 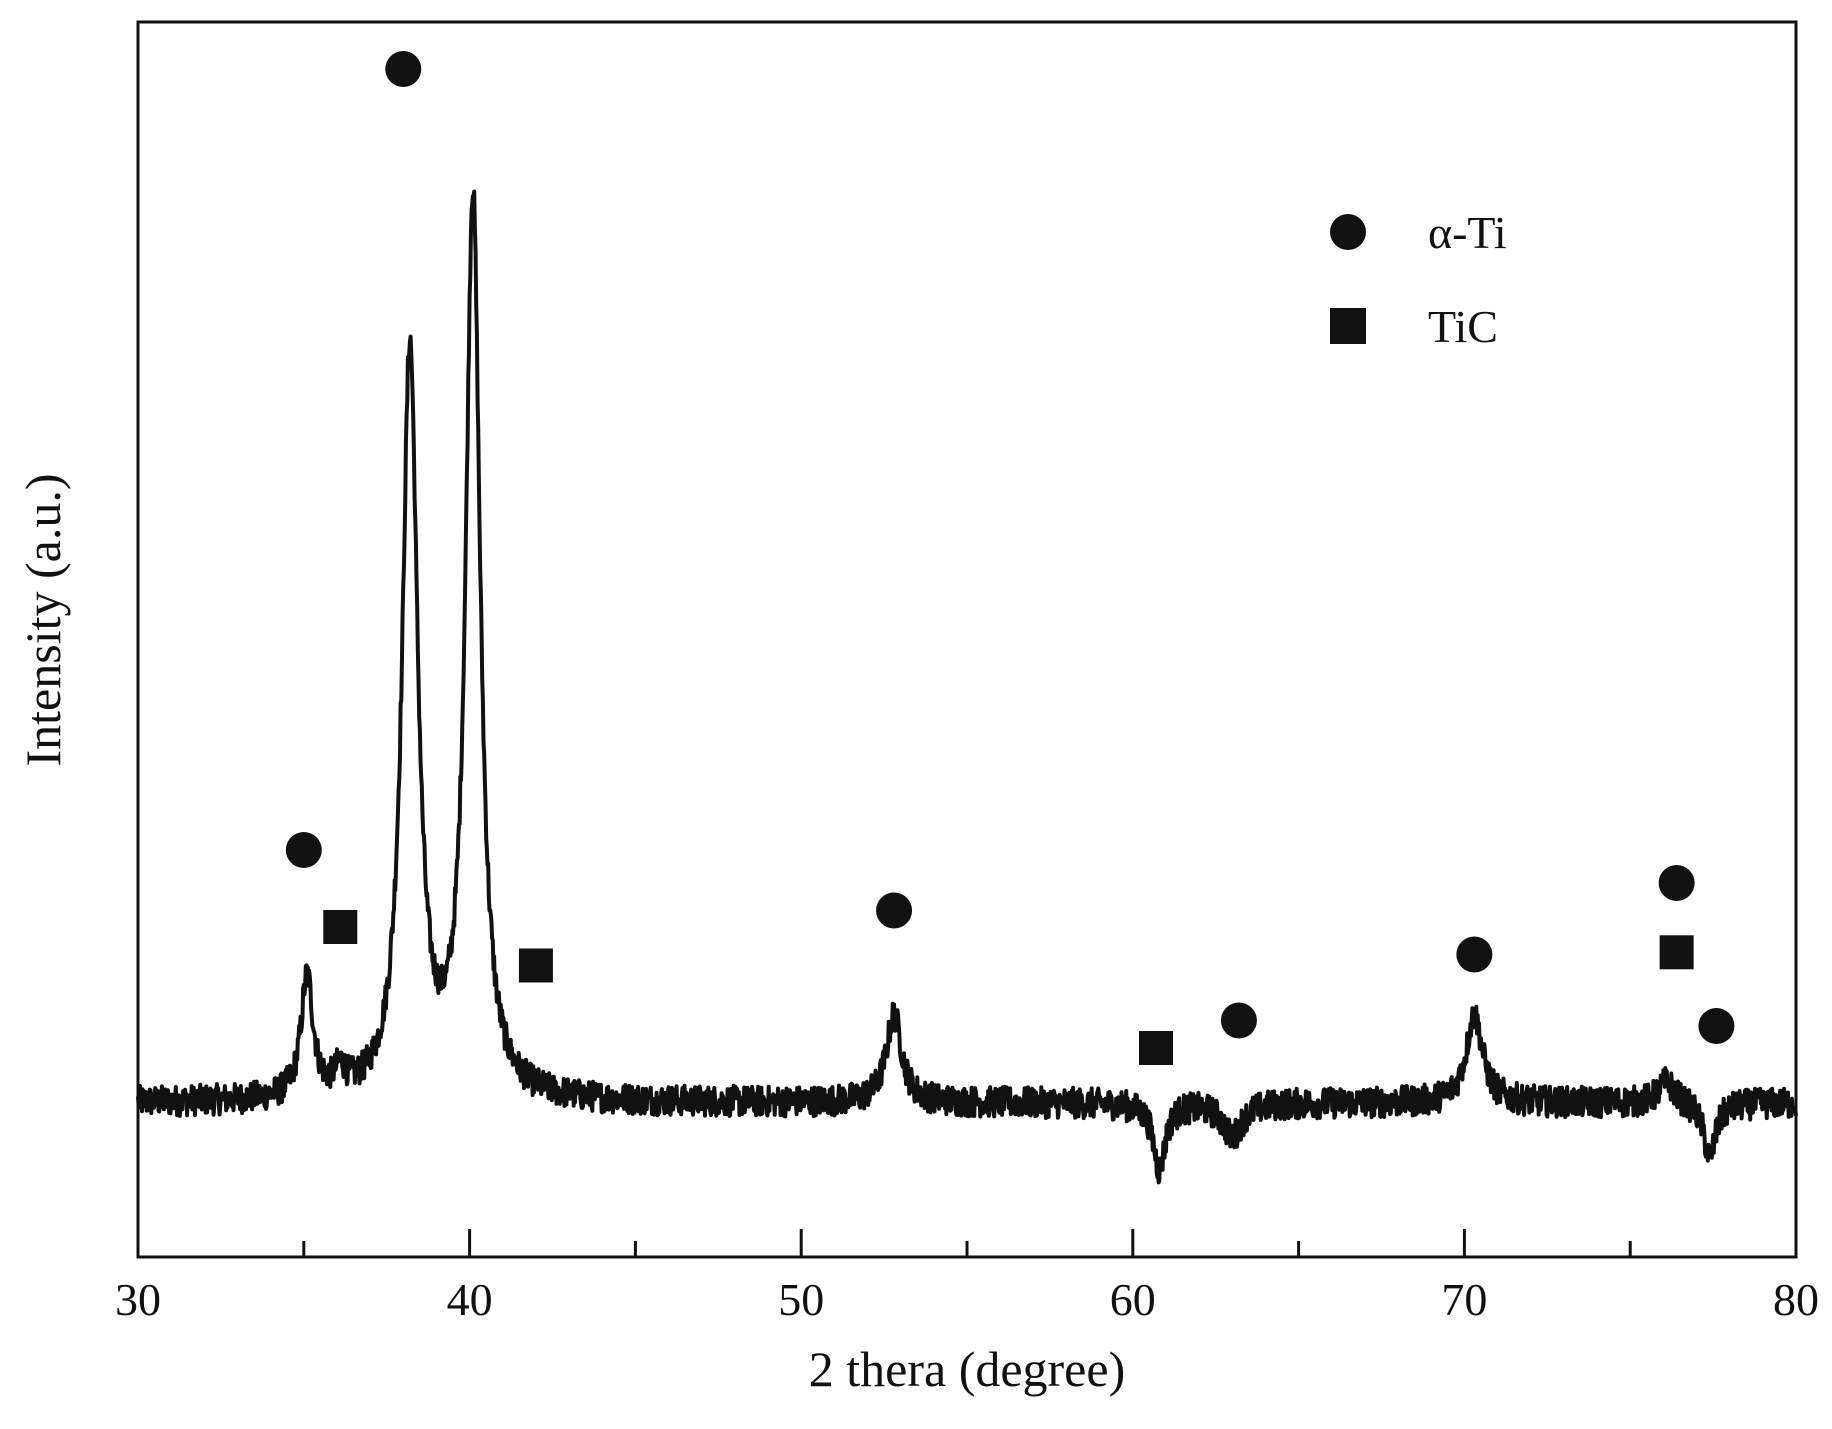 I want to click on x-tick-label: 80, so click(x=1796, y=1299).